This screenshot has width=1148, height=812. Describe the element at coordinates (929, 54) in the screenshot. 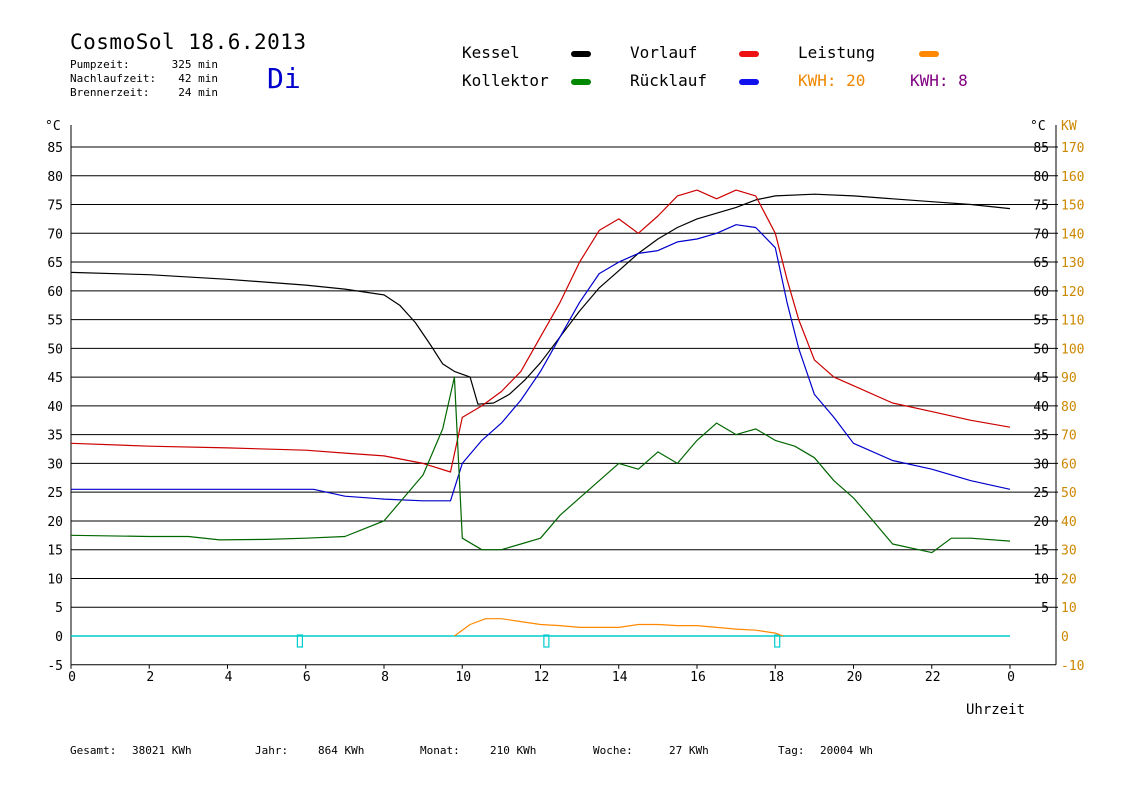

I see `legend-leistung-swatch` at that location.